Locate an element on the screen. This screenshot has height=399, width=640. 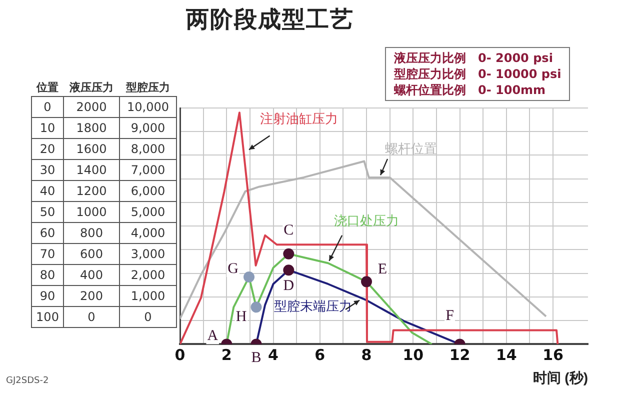
text: 浇口处压力 is located at coordinates (367, 221).